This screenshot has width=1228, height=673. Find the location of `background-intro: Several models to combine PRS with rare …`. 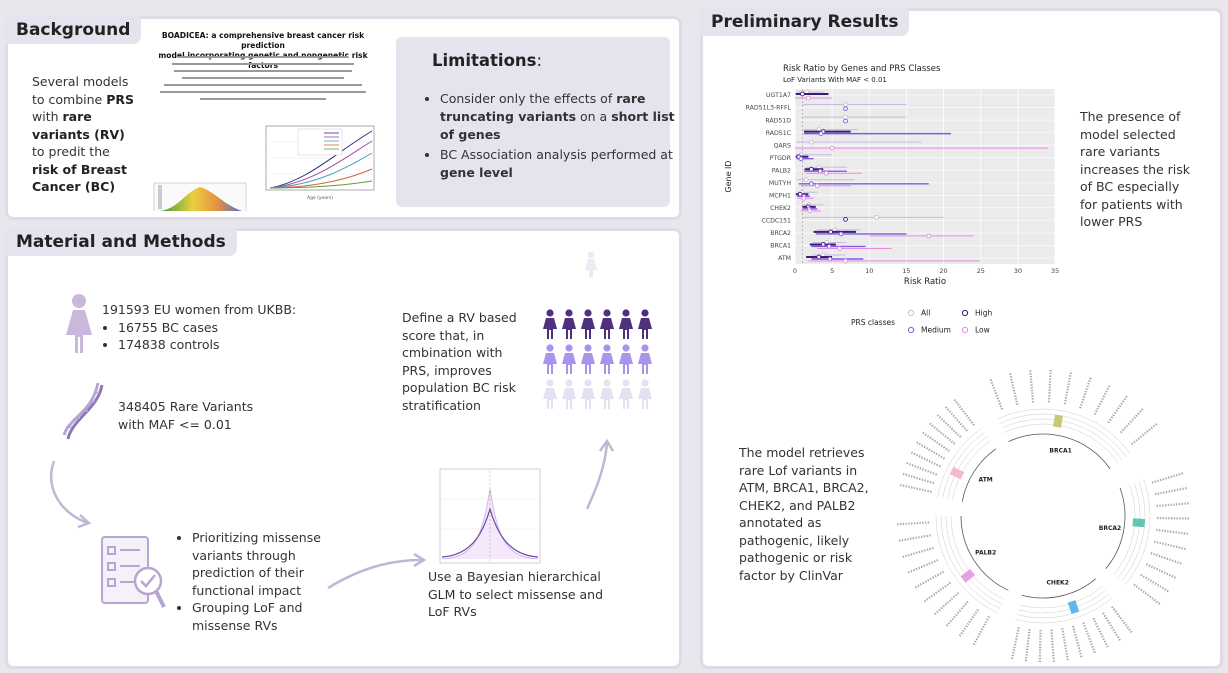

background-intro: Several models to combine PRS with rare … is located at coordinates (83, 134).